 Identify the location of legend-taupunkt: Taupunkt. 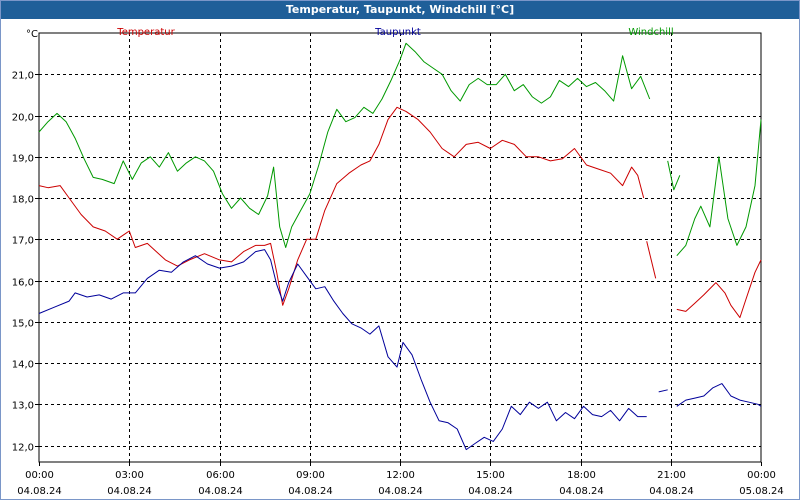
(397, 32).